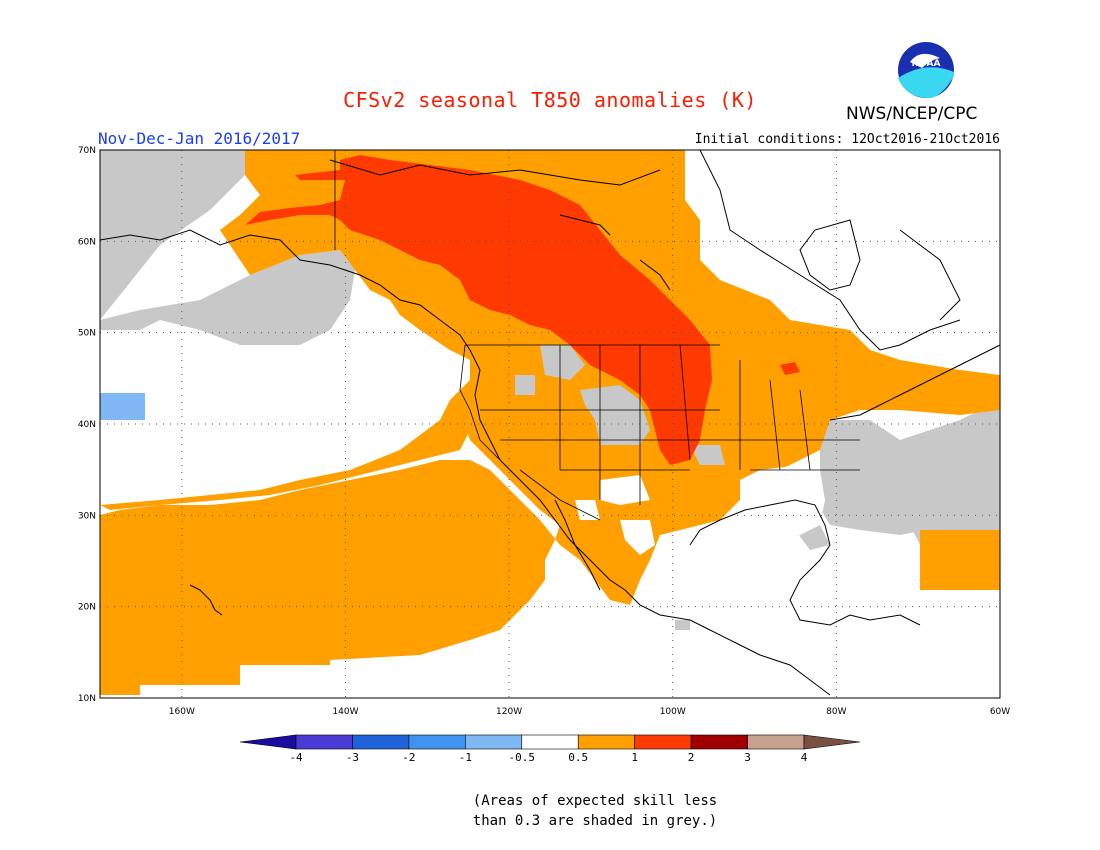 This screenshot has width=1100, height=850. I want to click on colorbar-label: -1, so click(465, 757).